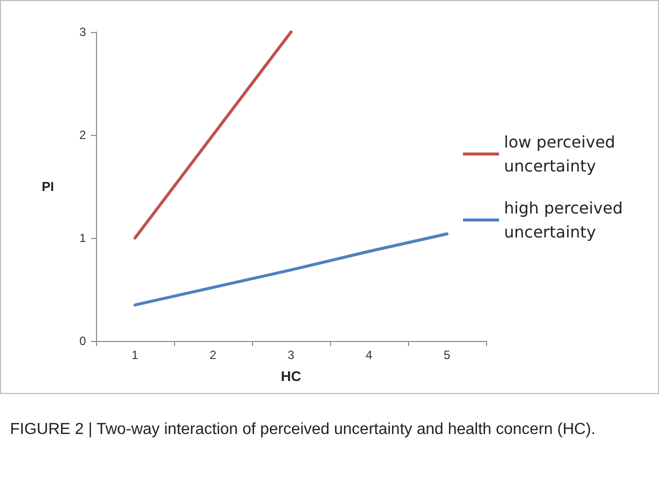 The image size is (659, 478). What do you see at coordinates (82, 32) in the screenshot?
I see `y-tick-label: 3` at bounding box center [82, 32].